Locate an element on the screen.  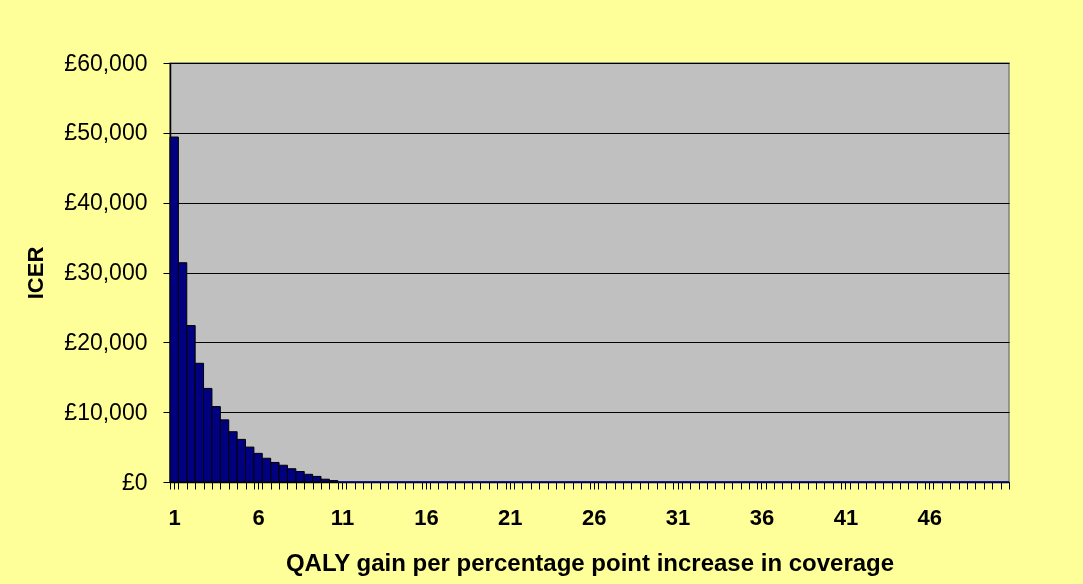
x-tick-label: 26 is located at coordinates (594, 517).